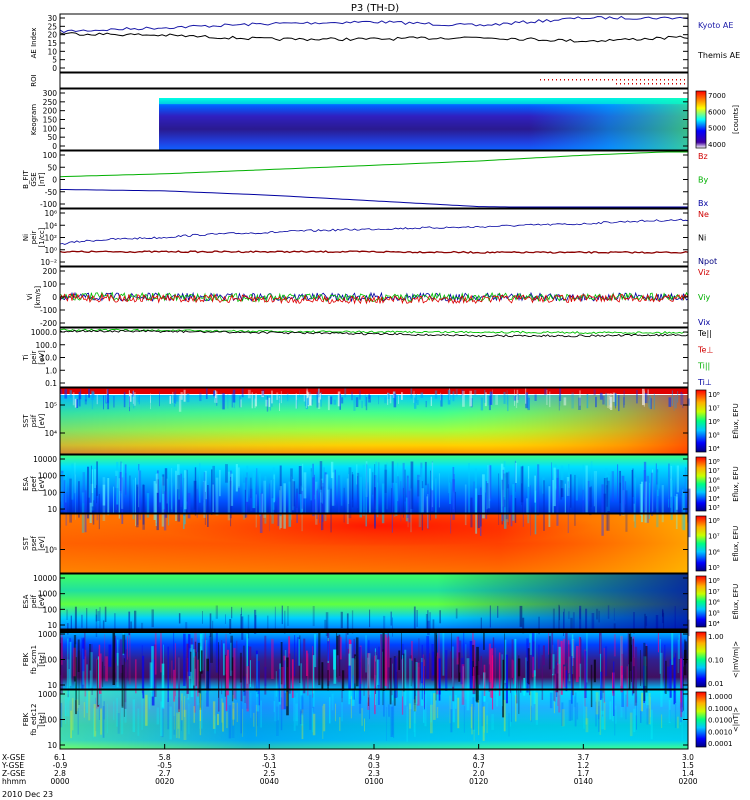 The width and height of the screenshot is (750, 800). Describe the element at coordinates (165, 773) in the screenshot. I see `xtick-label-1-2: 2.7` at that location.